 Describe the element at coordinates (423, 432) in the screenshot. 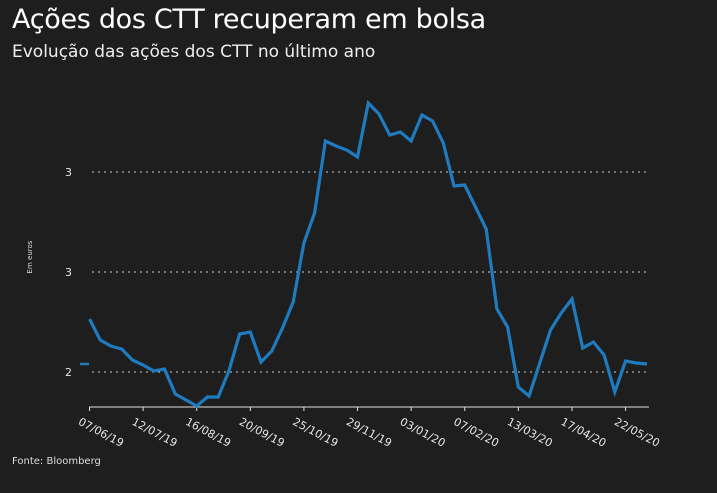

I see `x-tick-label: 03/01/20` at that location.